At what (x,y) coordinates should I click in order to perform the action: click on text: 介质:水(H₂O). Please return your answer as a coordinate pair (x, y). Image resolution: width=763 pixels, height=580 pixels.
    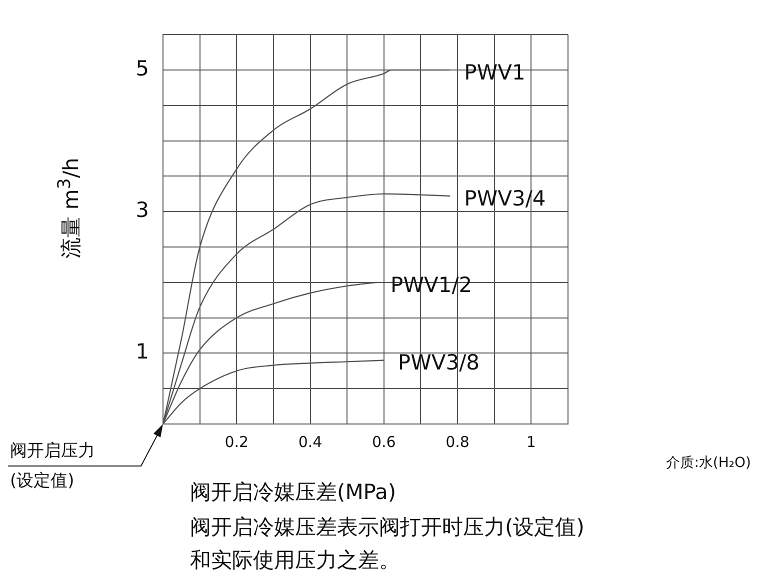
    Looking at the image, I should click on (708, 463).